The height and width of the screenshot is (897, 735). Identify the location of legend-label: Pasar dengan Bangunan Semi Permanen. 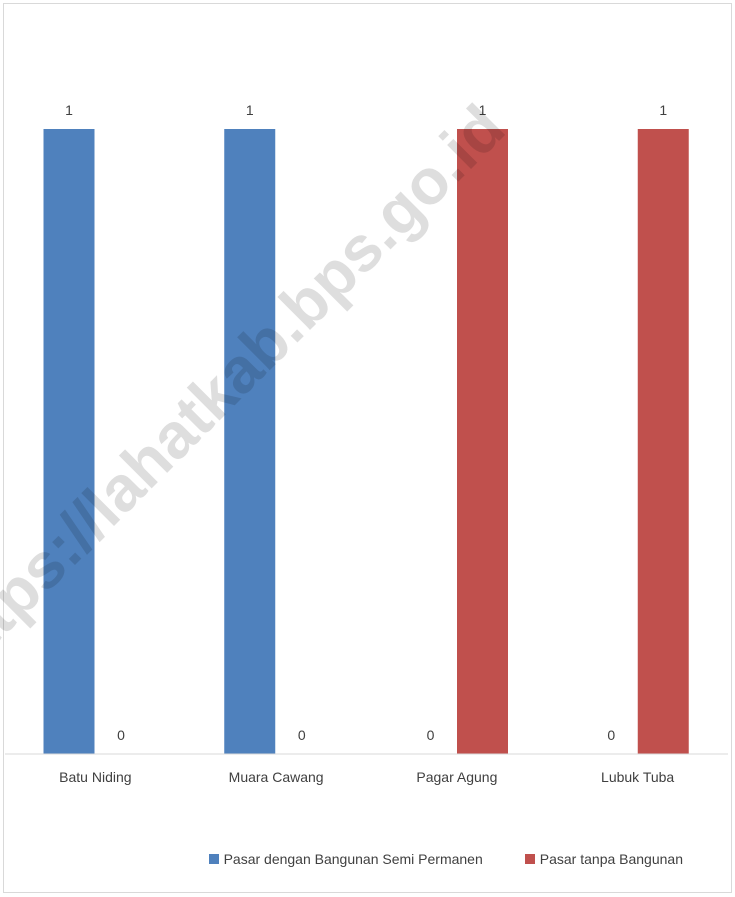
(353, 859).